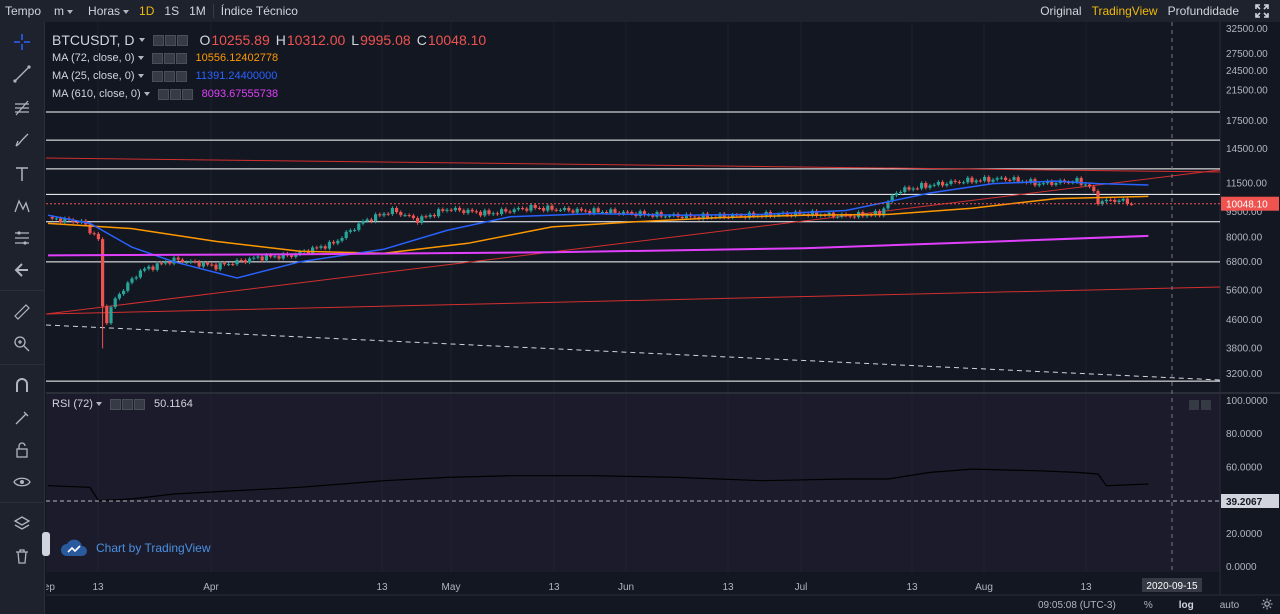  Describe the element at coordinates (153, 548) in the screenshot. I see `watermark-text: Chart by TradingView` at that location.